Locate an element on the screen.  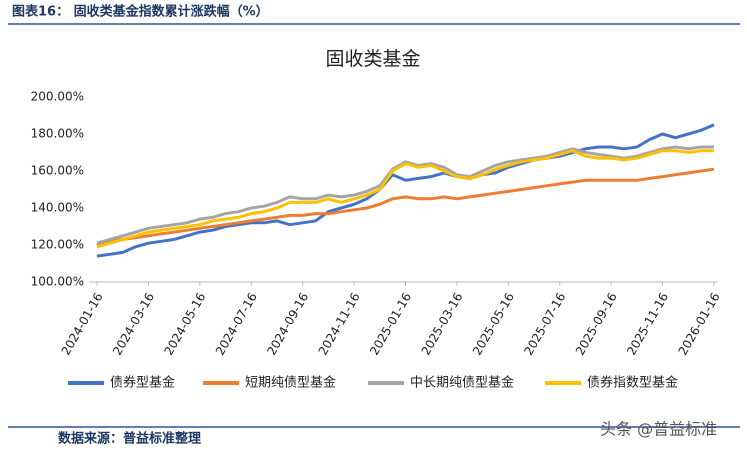
x-tick-label: 2024-03-16 is located at coordinates (133, 323).